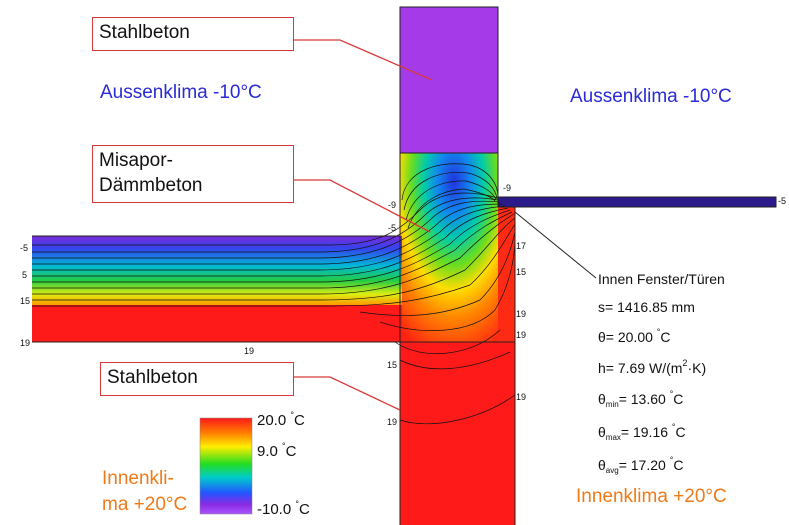  What do you see at coordinates (144, 492) in the screenshot?
I see `climate-inside-left: Innenkli- ma +20°C` at bounding box center [144, 492].